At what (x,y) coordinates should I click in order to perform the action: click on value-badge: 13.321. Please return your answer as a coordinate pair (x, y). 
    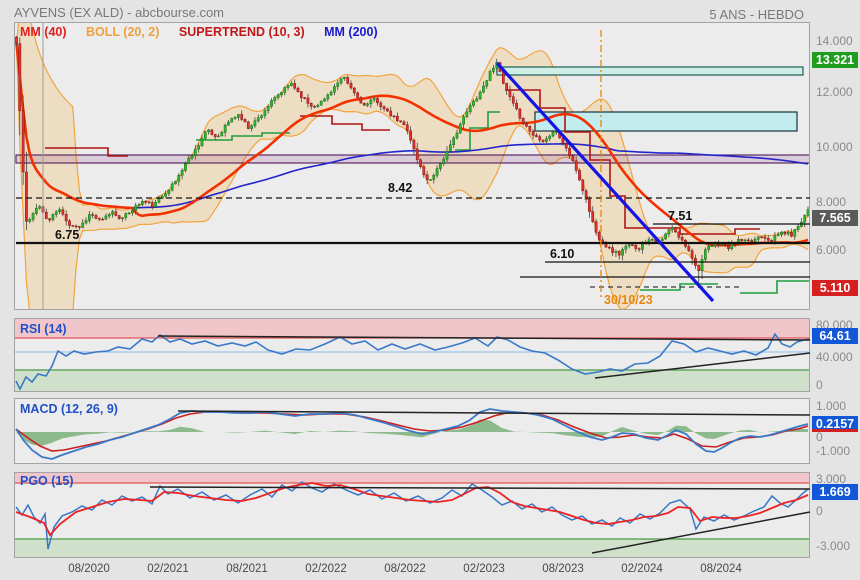
    Looking at the image, I should click on (835, 60).